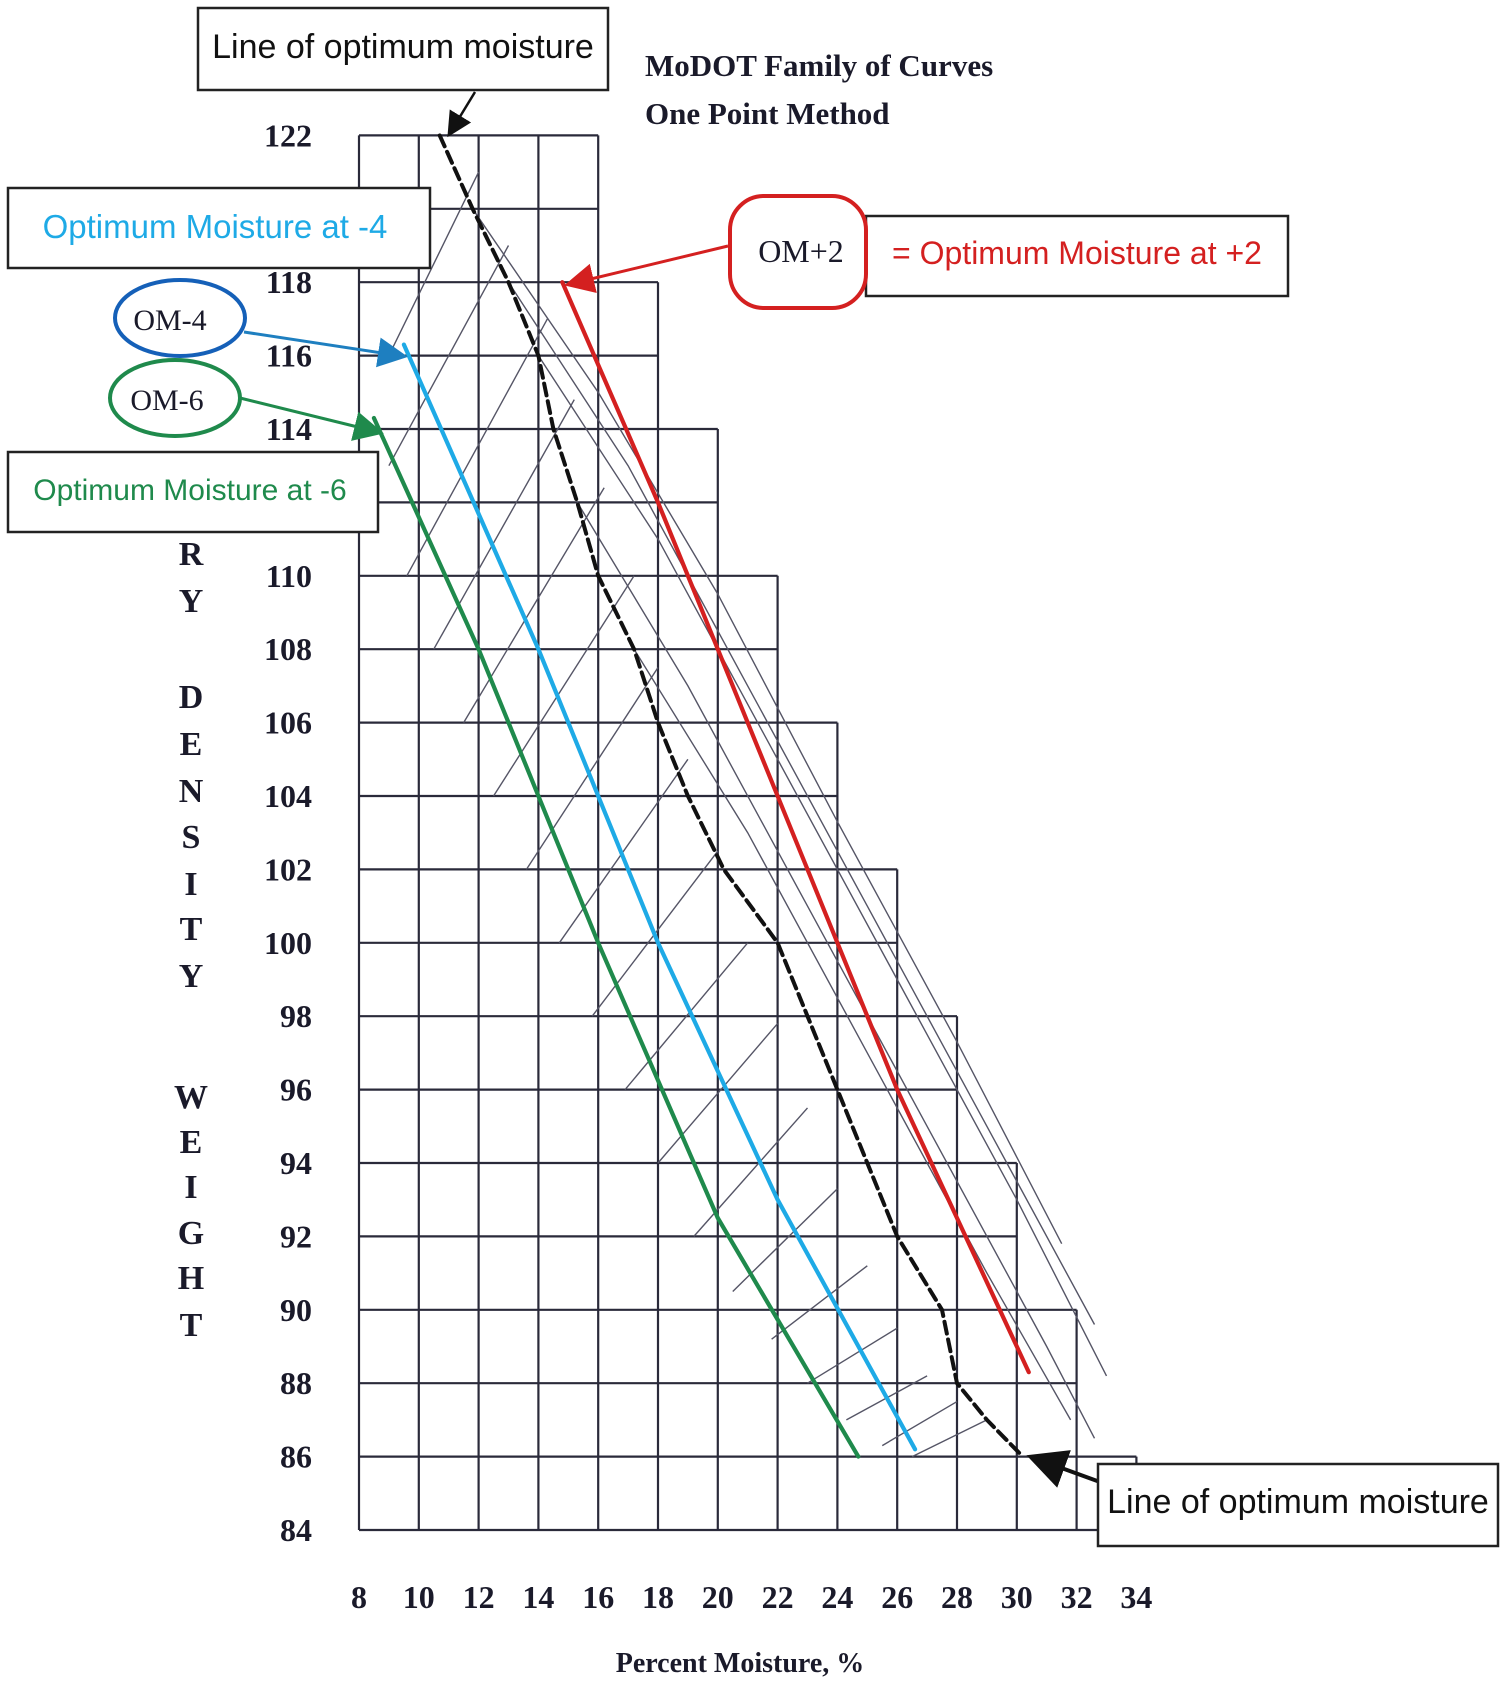 The width and height of the screenshot is (1503, 1682). Describe the element at coordinates (296, 1163) in the screenshot. I see `y-tick-label: 94` at that location.